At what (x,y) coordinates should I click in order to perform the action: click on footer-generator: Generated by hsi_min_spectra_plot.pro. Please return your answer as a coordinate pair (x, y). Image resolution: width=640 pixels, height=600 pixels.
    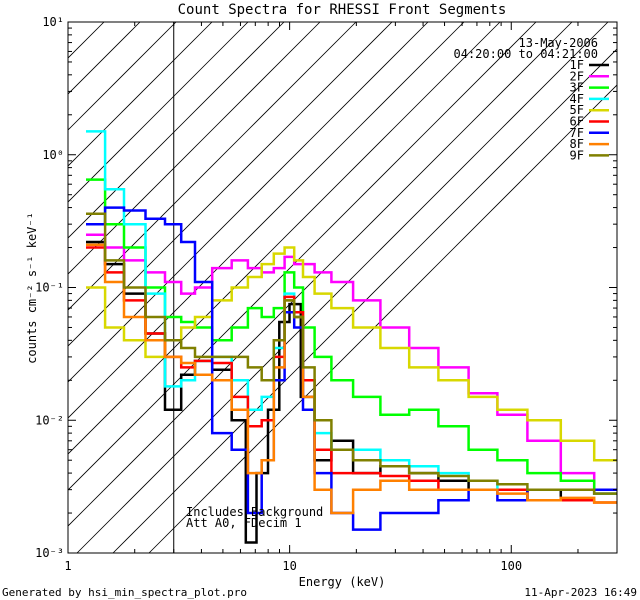
    Looking at the image, I should click on (124, 592).